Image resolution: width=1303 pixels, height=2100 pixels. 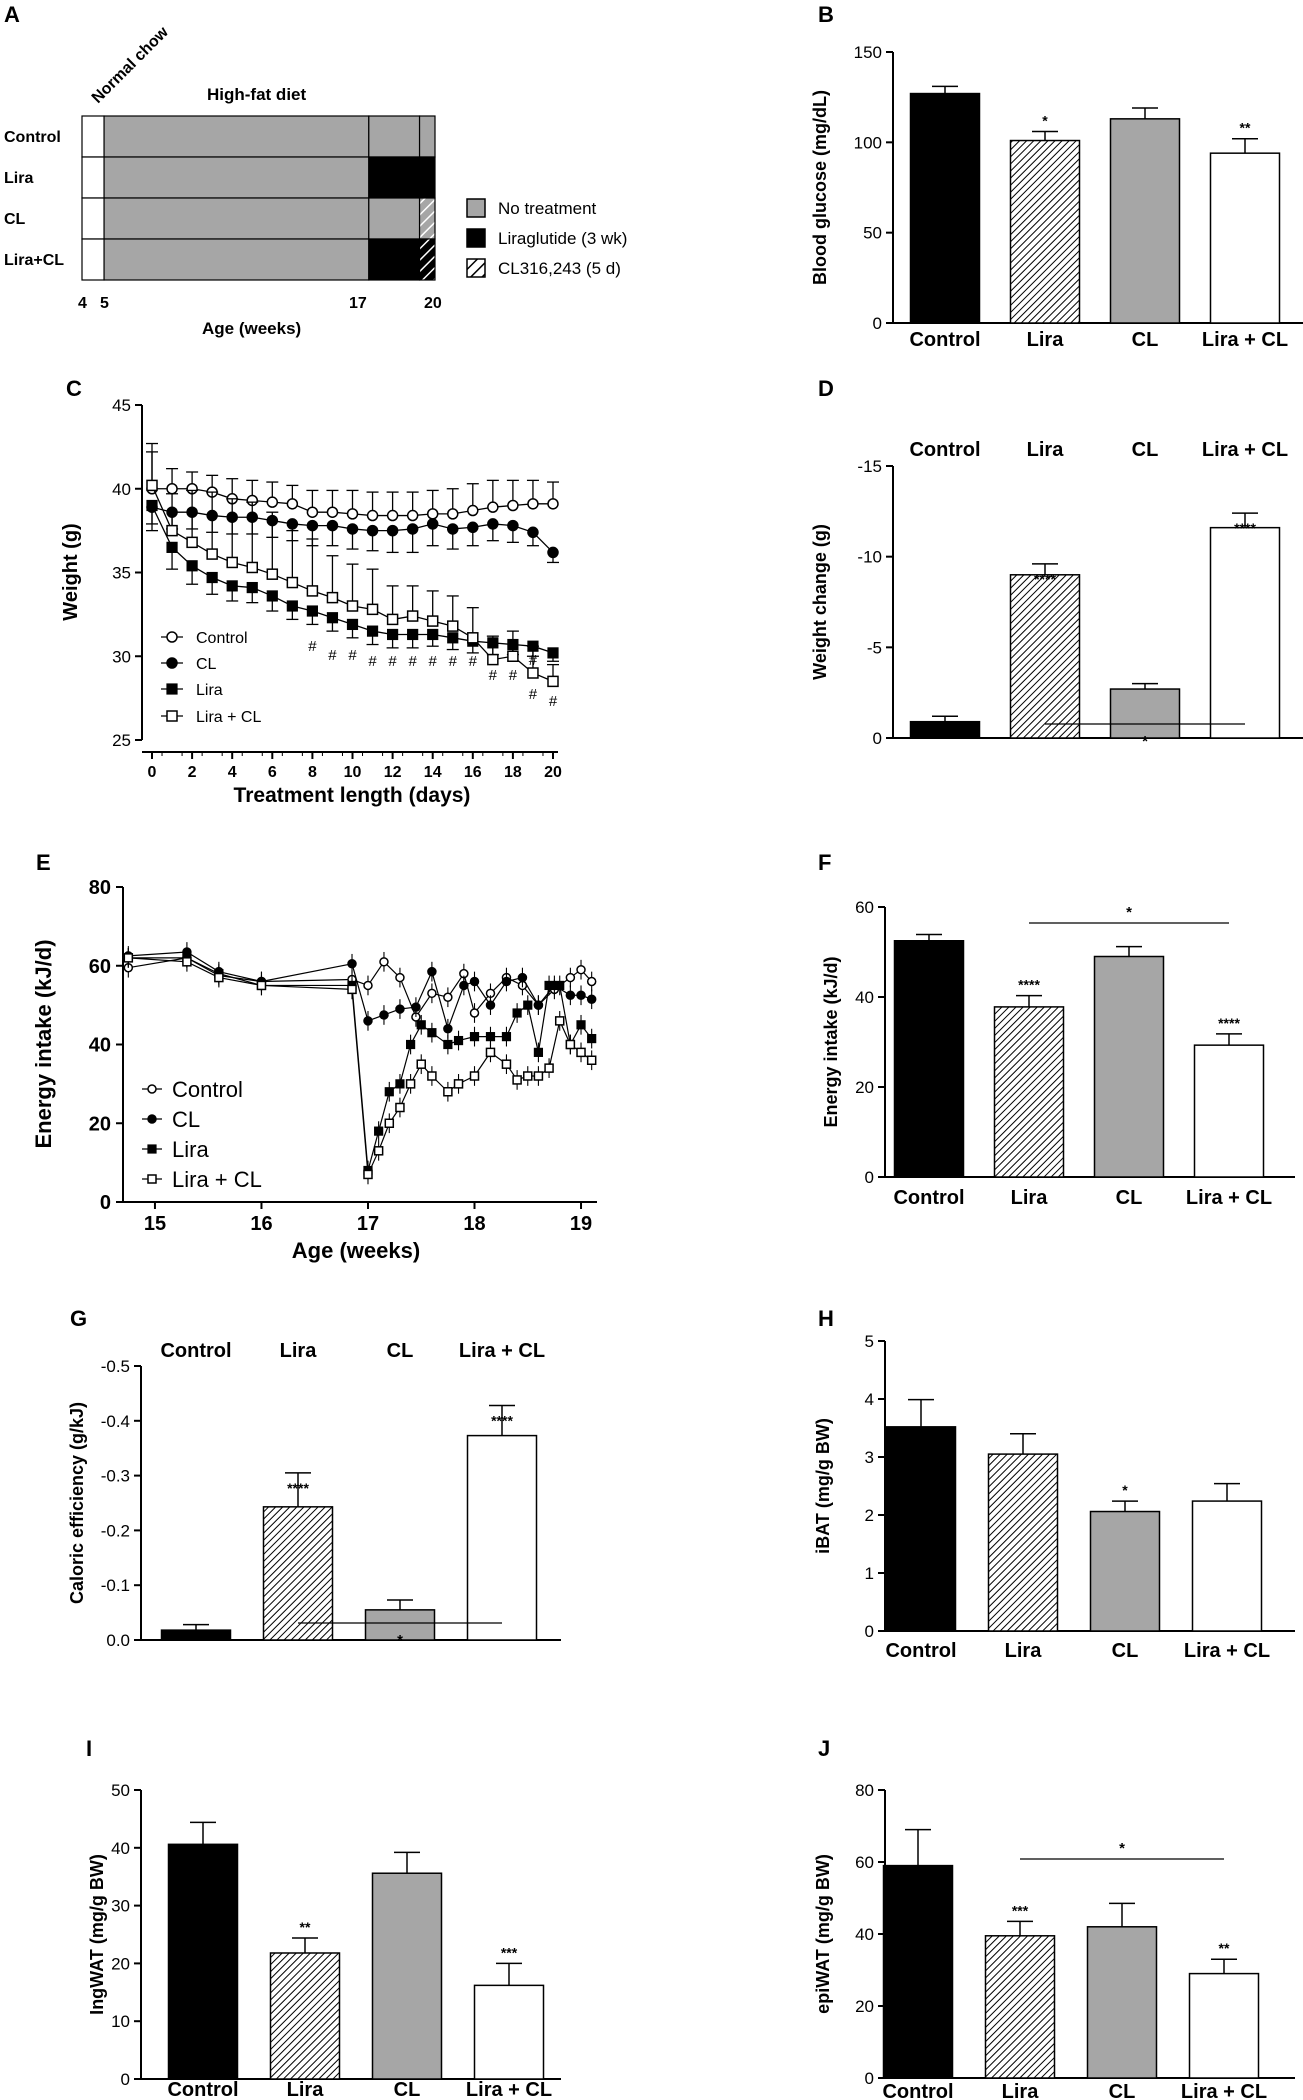 What do you see at coordinates (352, 795) in the screenshot?
I see `x-axis-label: Treatment length (days)` at bounding box center [352, 795].